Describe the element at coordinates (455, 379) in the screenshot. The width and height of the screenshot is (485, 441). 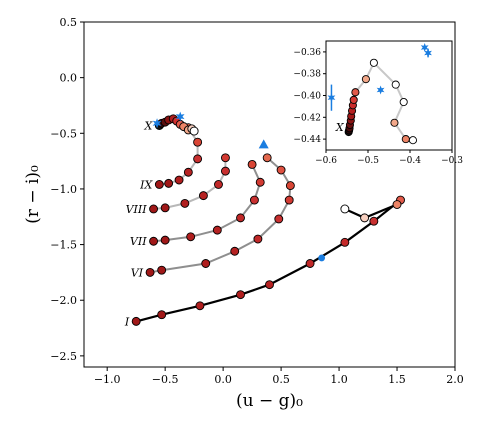
I see `x-tick-label: 2.0` at that location.